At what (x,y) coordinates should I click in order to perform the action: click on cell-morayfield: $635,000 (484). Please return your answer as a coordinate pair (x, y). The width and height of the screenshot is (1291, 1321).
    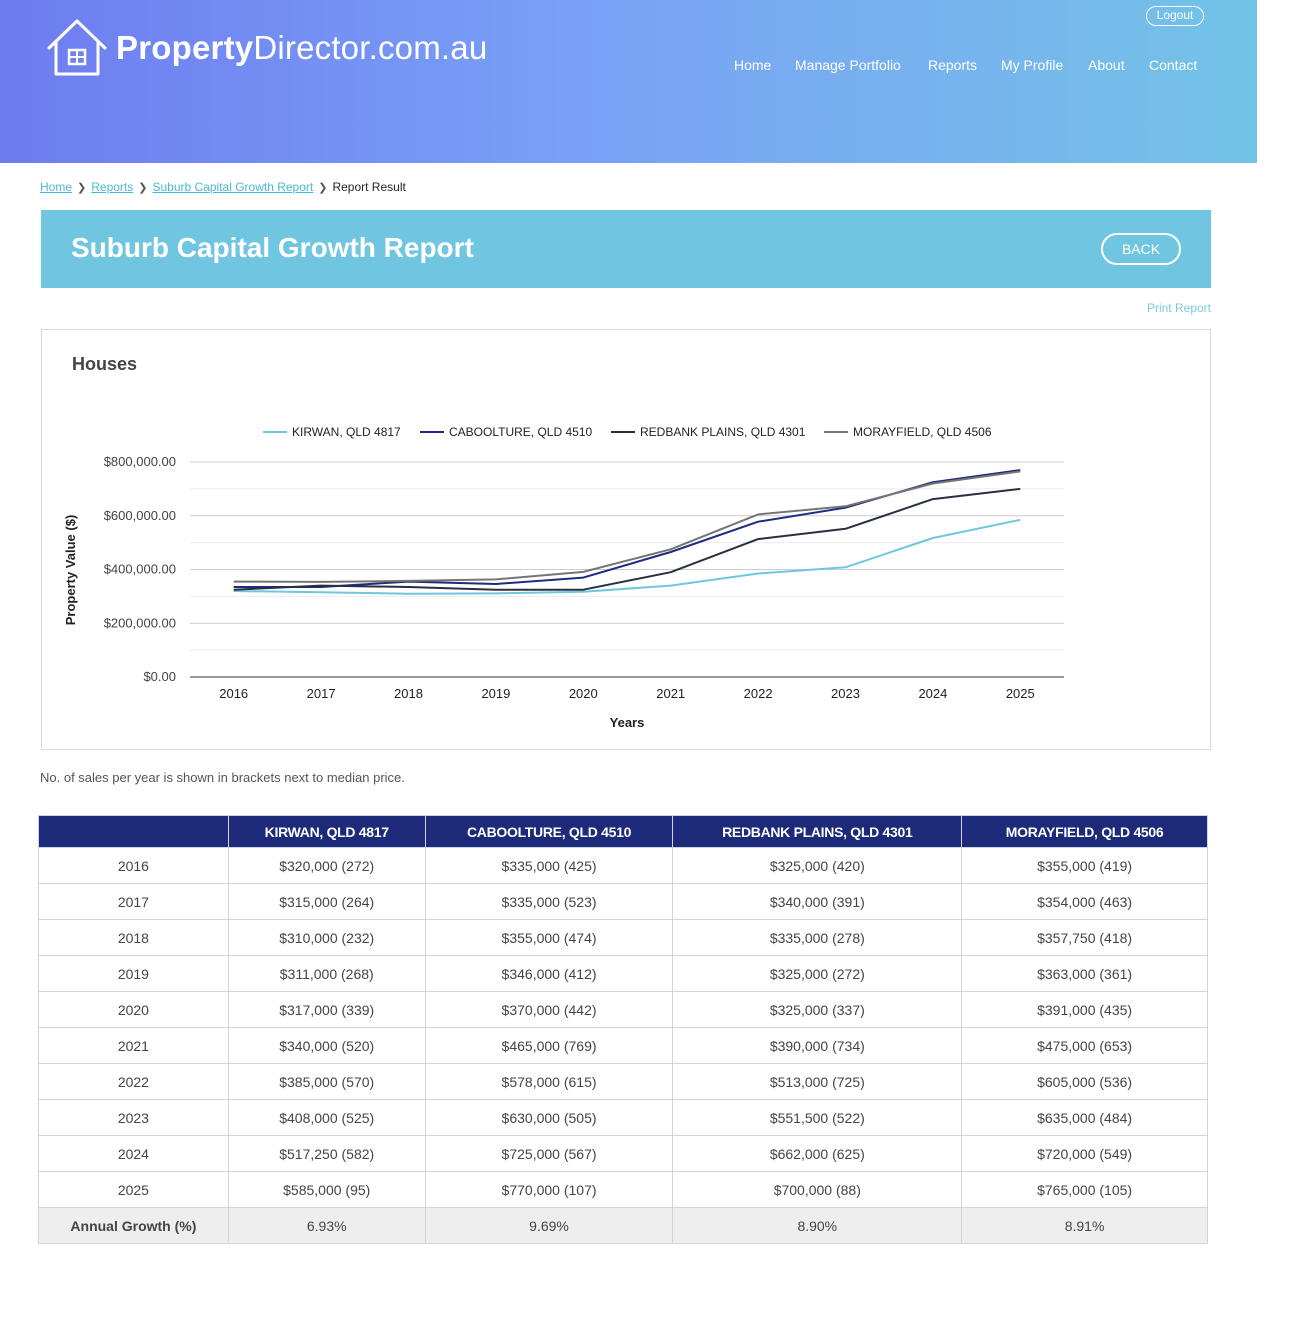
    Looking at the image, I should click on (1084, 1117).